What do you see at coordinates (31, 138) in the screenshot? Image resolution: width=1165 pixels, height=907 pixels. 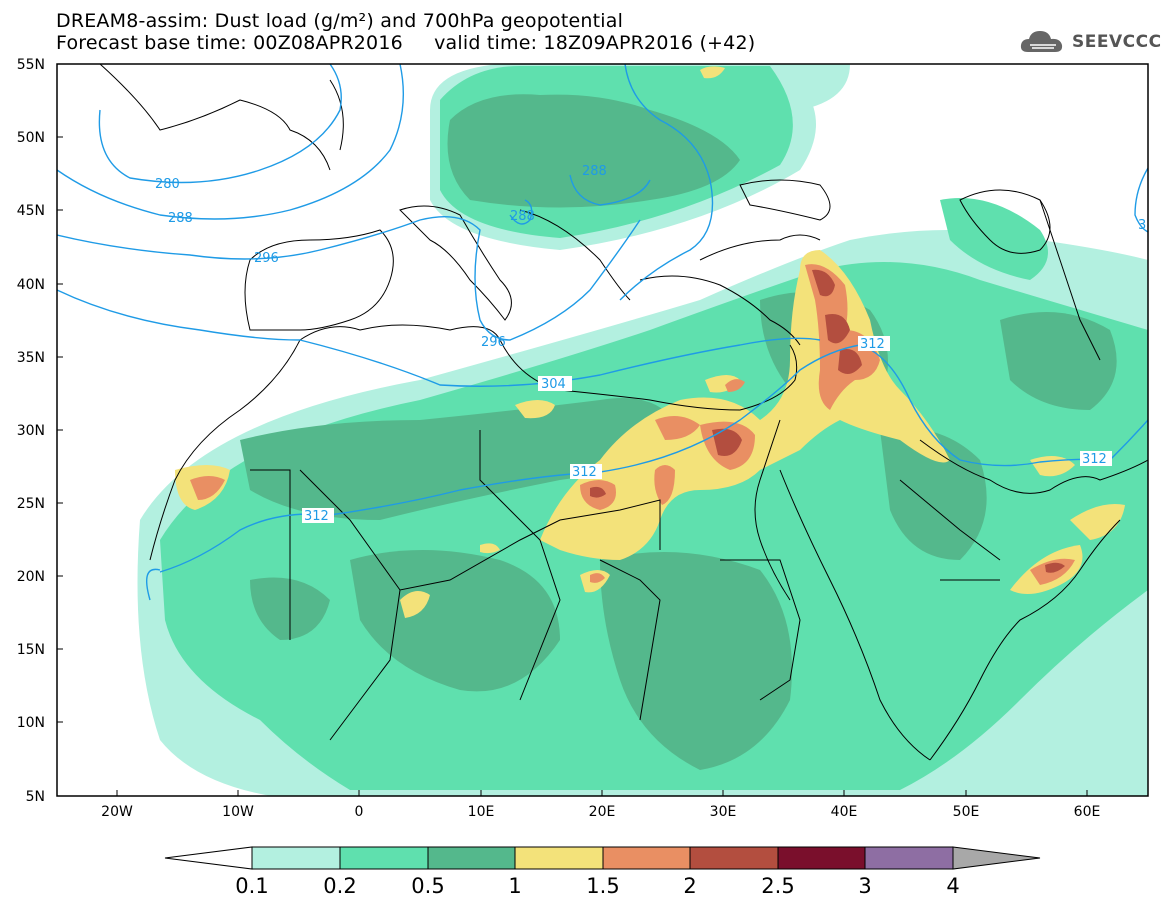 I see `lat-label: 50N` at bounding box center [31, 138].